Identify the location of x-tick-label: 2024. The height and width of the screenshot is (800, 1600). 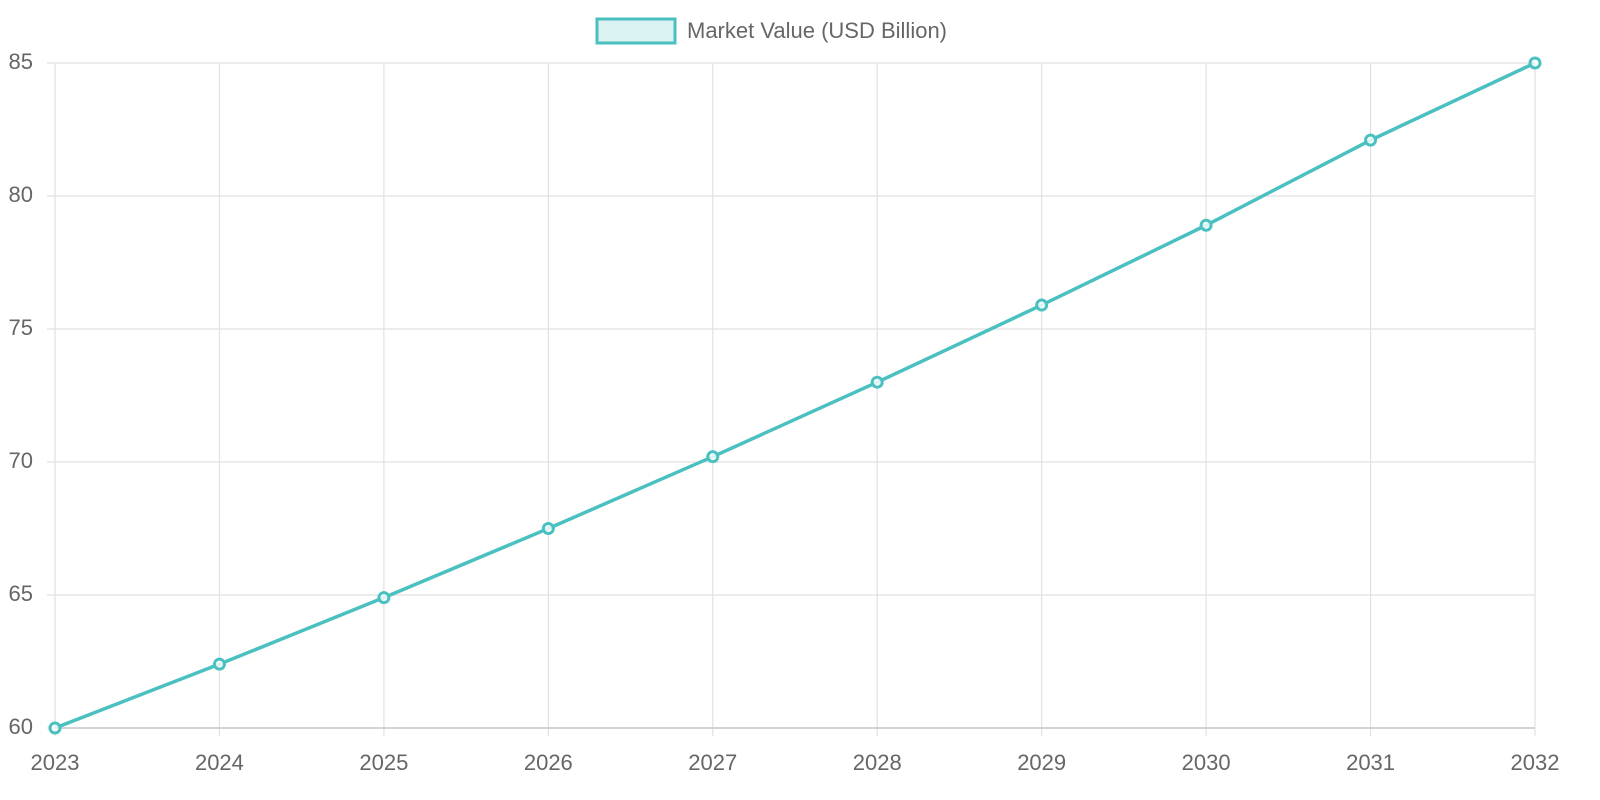
(219, 762).